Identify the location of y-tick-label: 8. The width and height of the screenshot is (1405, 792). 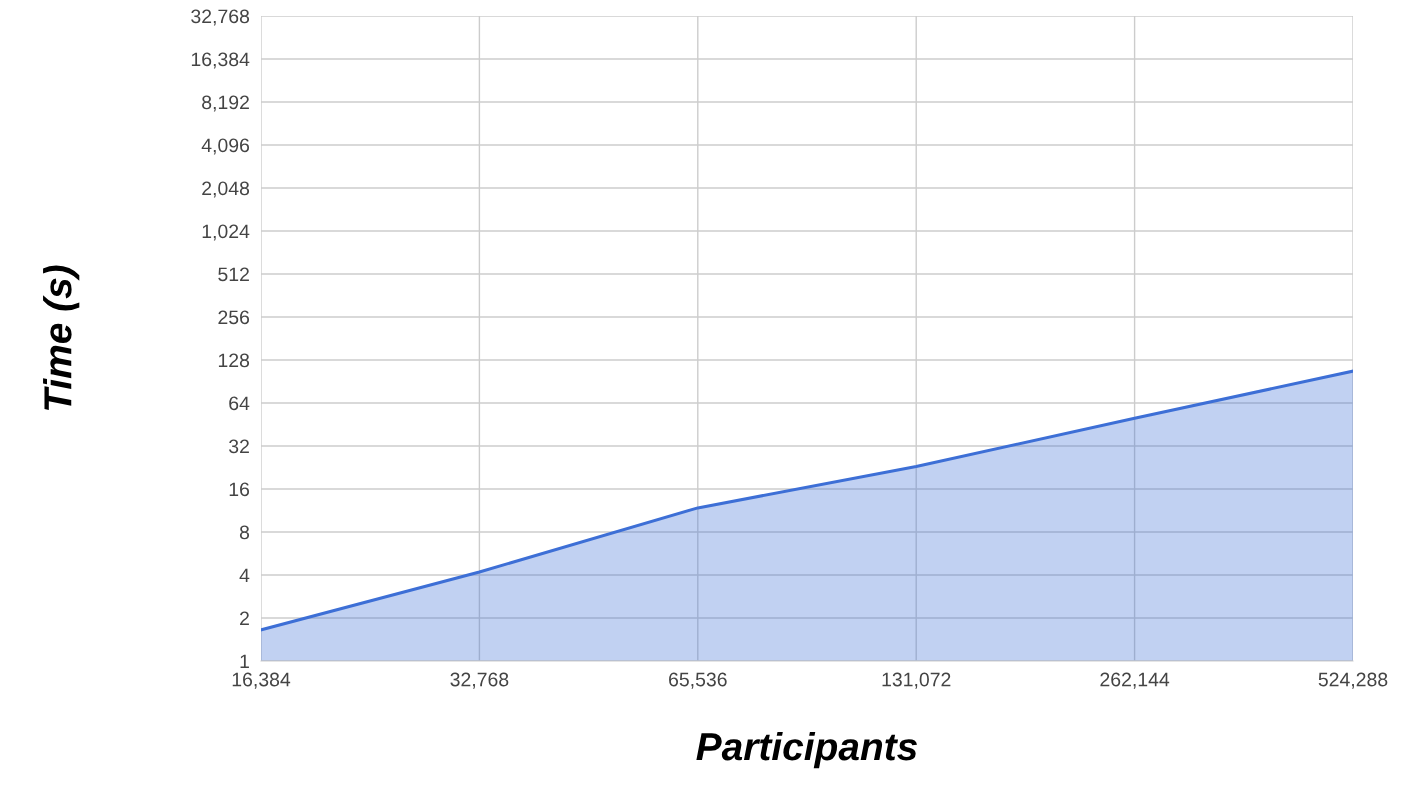
(244, 532).